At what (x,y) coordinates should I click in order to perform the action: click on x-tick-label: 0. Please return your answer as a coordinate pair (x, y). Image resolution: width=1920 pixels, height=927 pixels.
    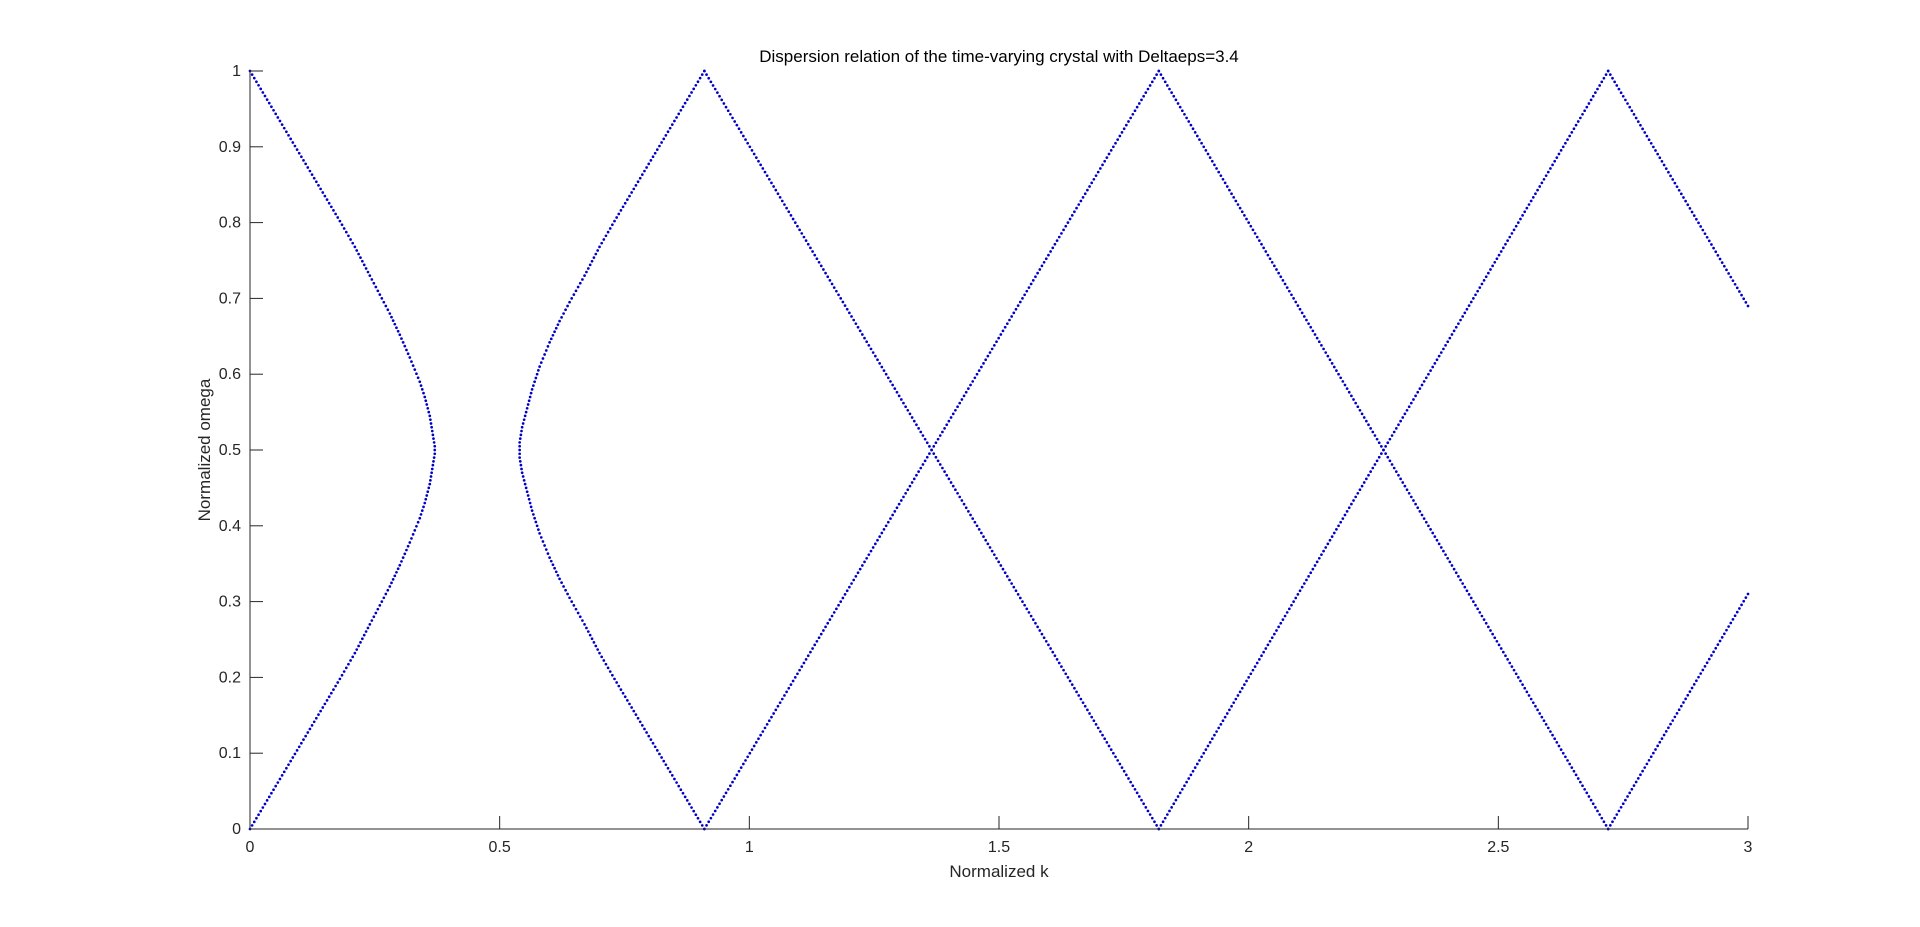
    Looking at the image, I should click on (250, 847).